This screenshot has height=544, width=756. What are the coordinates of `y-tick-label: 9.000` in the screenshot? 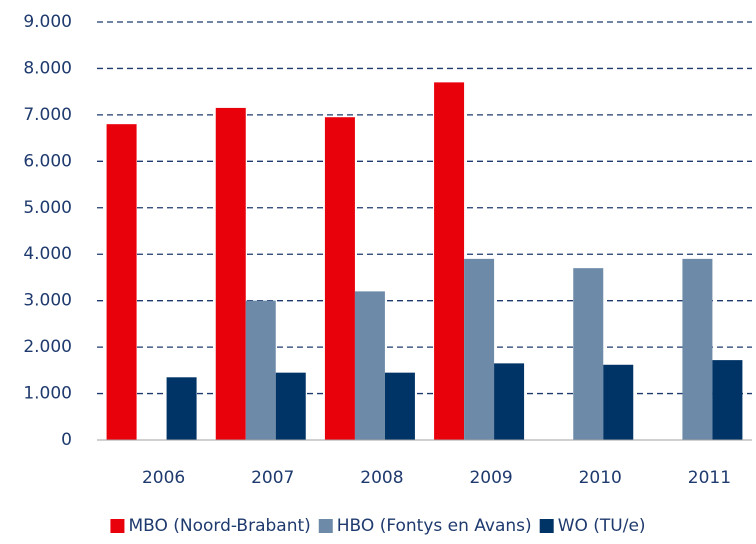 It's located at (47, 22).